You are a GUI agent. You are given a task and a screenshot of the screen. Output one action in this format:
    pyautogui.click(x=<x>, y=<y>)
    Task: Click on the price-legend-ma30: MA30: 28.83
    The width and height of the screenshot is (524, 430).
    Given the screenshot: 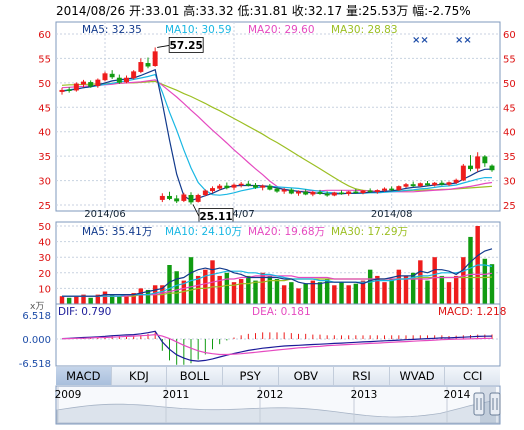 What is the action you would take?
    pyautogui.click(x=364, y=30)
    